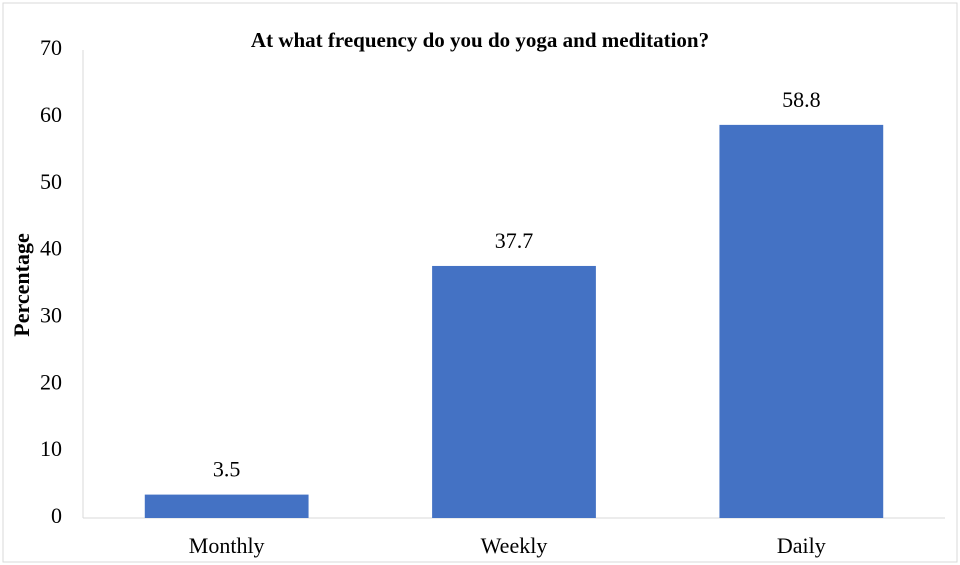 The height and width of the screenshot is (565, 960). What do you see at coordinates (51, 314) in the screenshot?
I see `y-tick-label: 30` at bounding box center [51, 314].